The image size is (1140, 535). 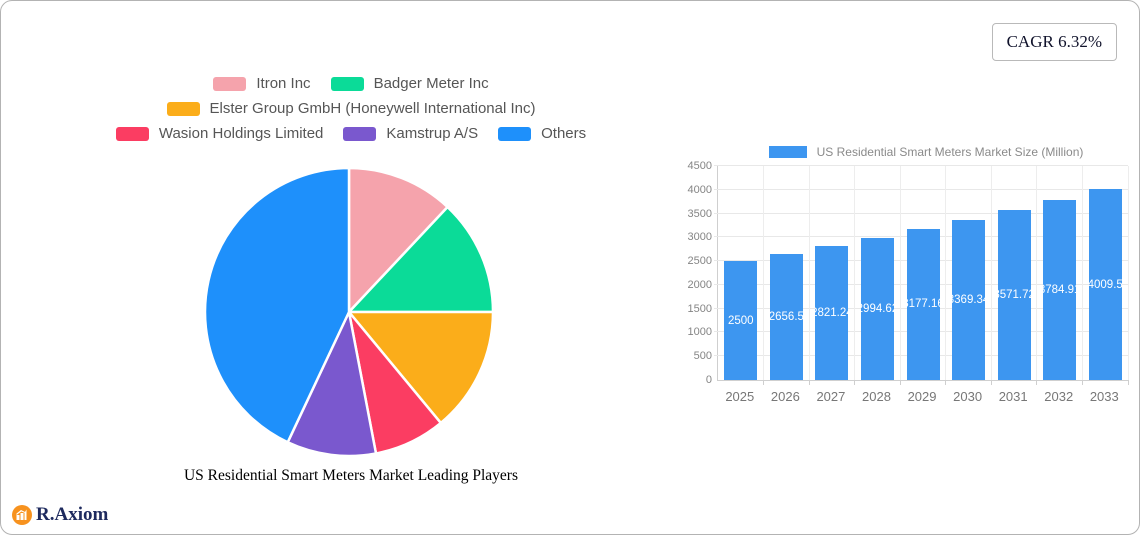 What do you see at coordinates (787, 152) in the screenshot?
I see `bar-legend-swatch` at bounding box center [787, 152].